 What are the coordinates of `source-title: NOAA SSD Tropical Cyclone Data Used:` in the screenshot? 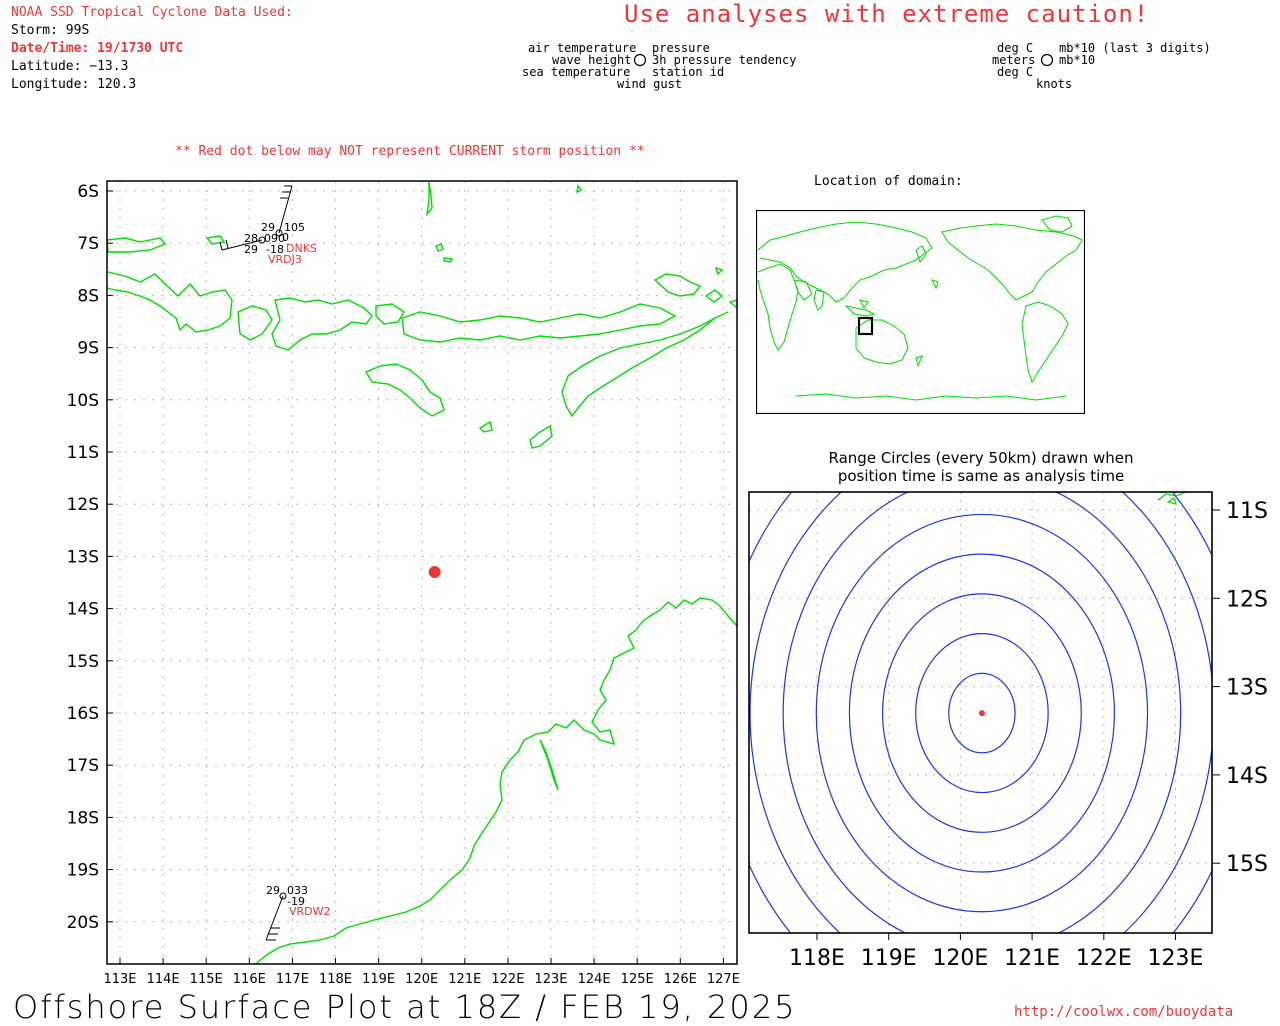 It's located at (152, 12).